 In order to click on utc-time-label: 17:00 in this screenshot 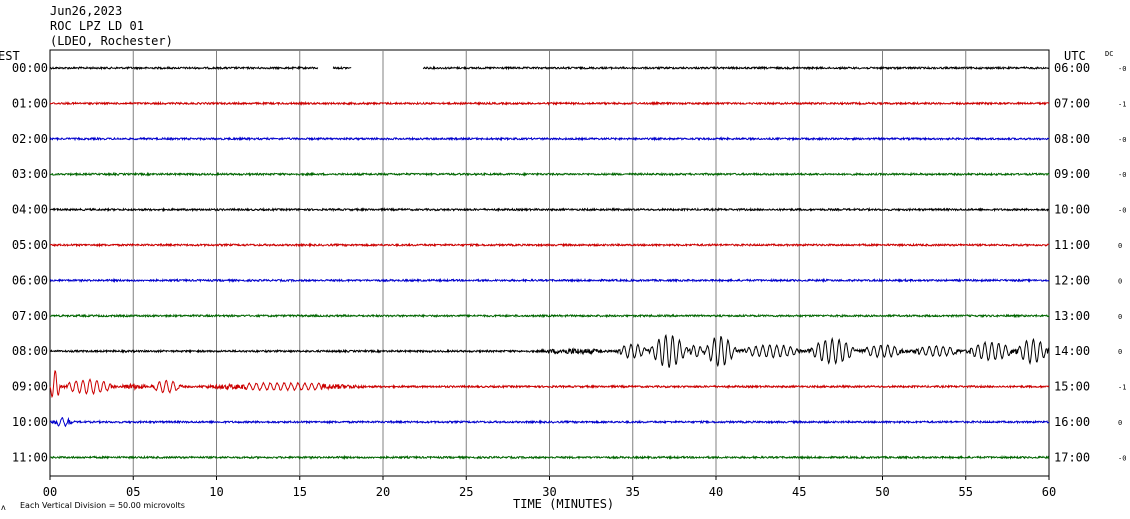, I will do `click(1072, 457)`.